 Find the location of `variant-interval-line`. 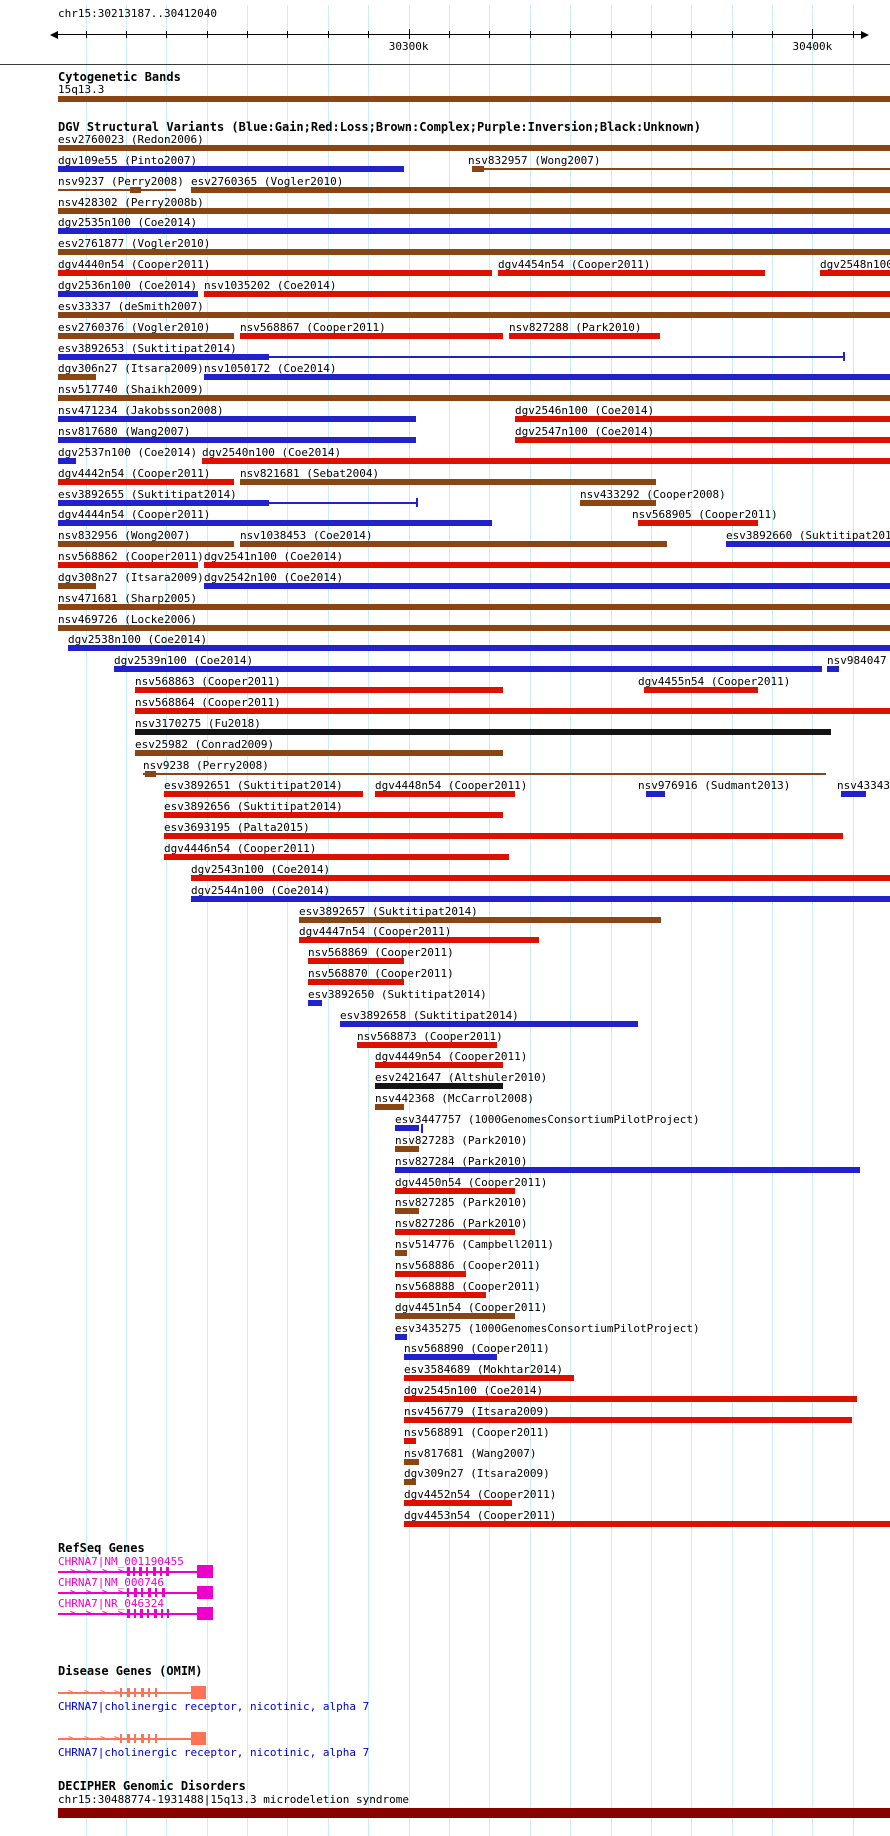

variant-interval-line is located at coordinates (687, 168).